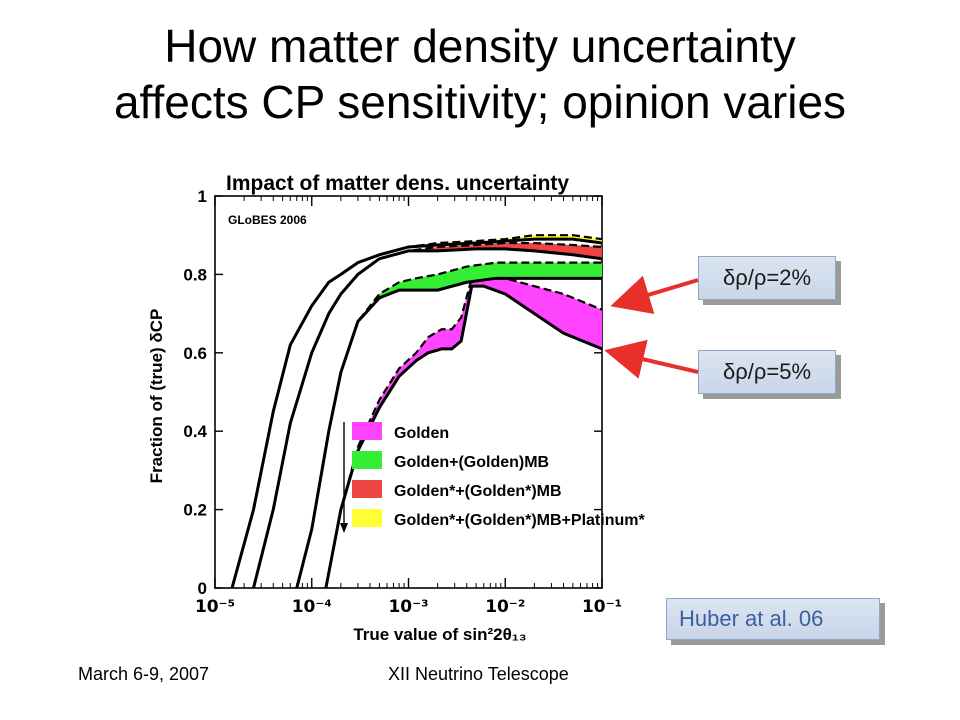 The height and width of the screenshot is (720, 960). I want to click on band-upper-line-golden-golden-mb, so click(448, 424).